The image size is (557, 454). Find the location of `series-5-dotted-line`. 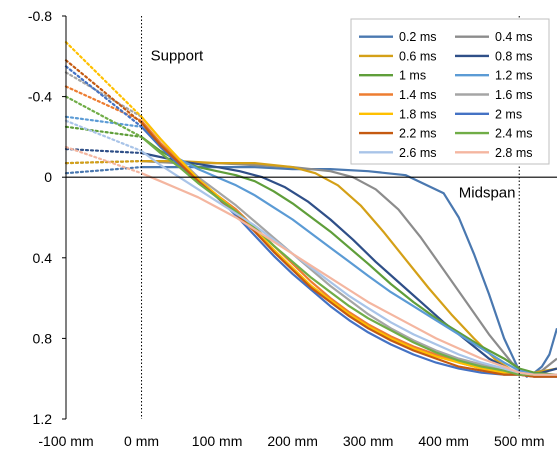

series-5-dotted-line is located at coordinates (103, 121).